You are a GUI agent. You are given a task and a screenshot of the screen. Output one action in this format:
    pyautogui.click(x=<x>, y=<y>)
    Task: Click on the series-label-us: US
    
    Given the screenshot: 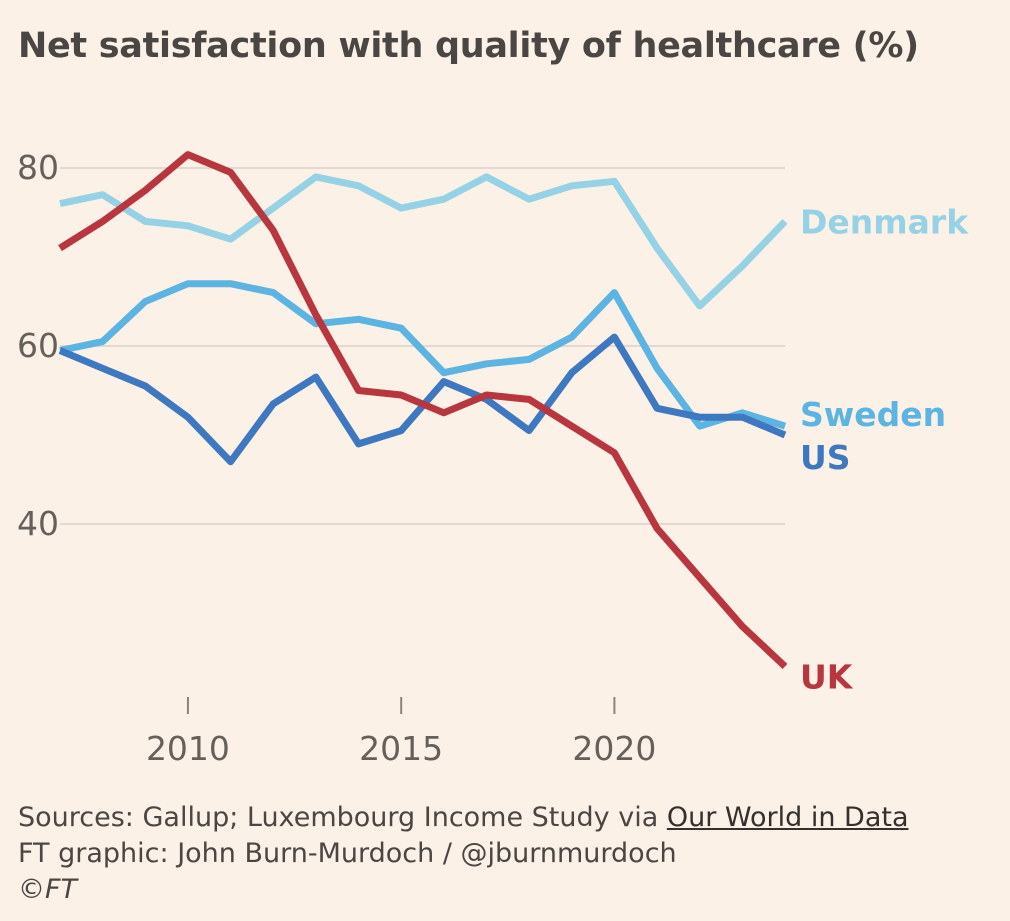 What is the action you would take?
    pyautogui.click(x=825, y=457)
    